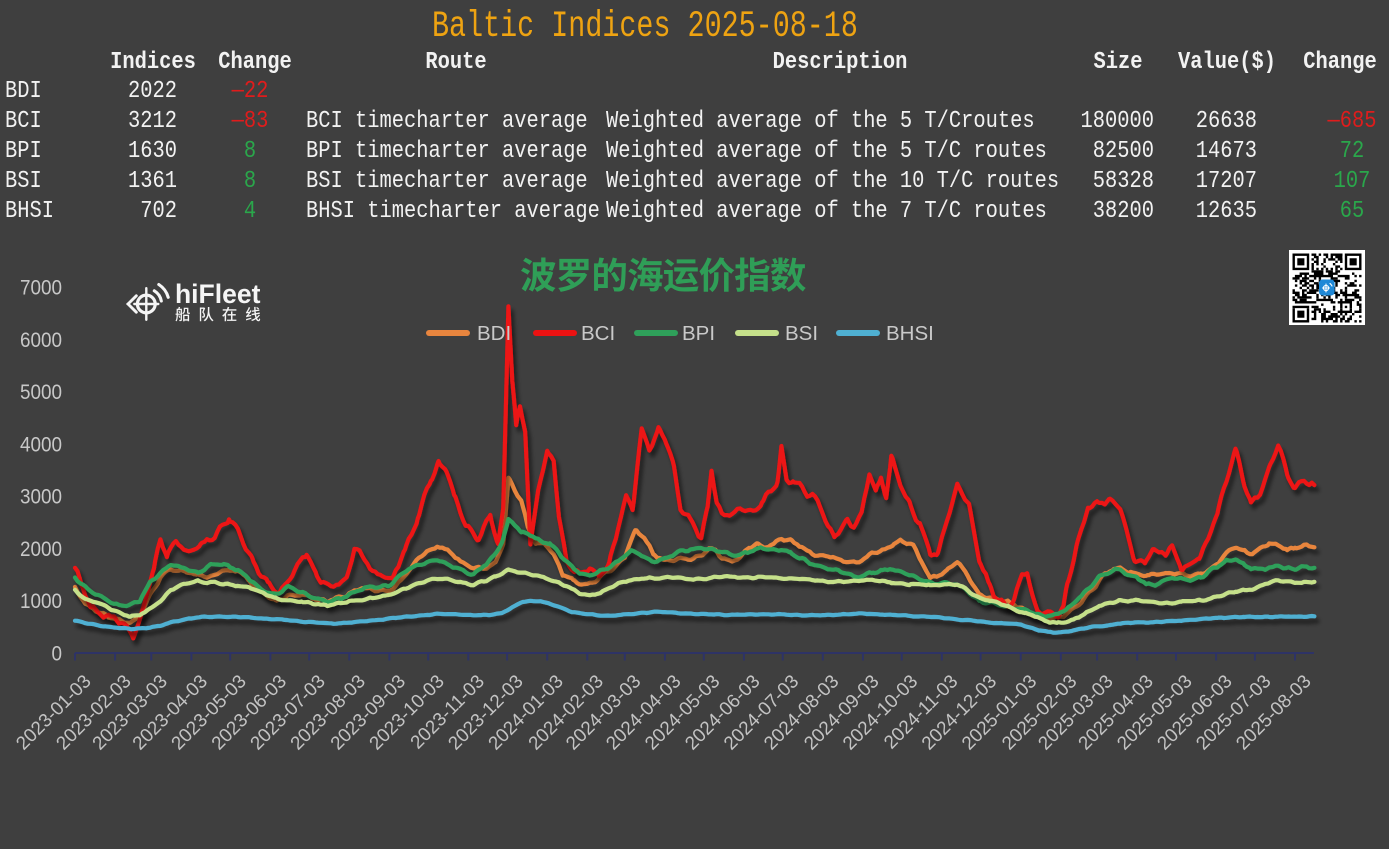 This screenshot has height=849, width=1389. What do you see at coordinates (41, 340) in the screenshot?
I see `svg-text: 6000` at bounding box center [41, 340].